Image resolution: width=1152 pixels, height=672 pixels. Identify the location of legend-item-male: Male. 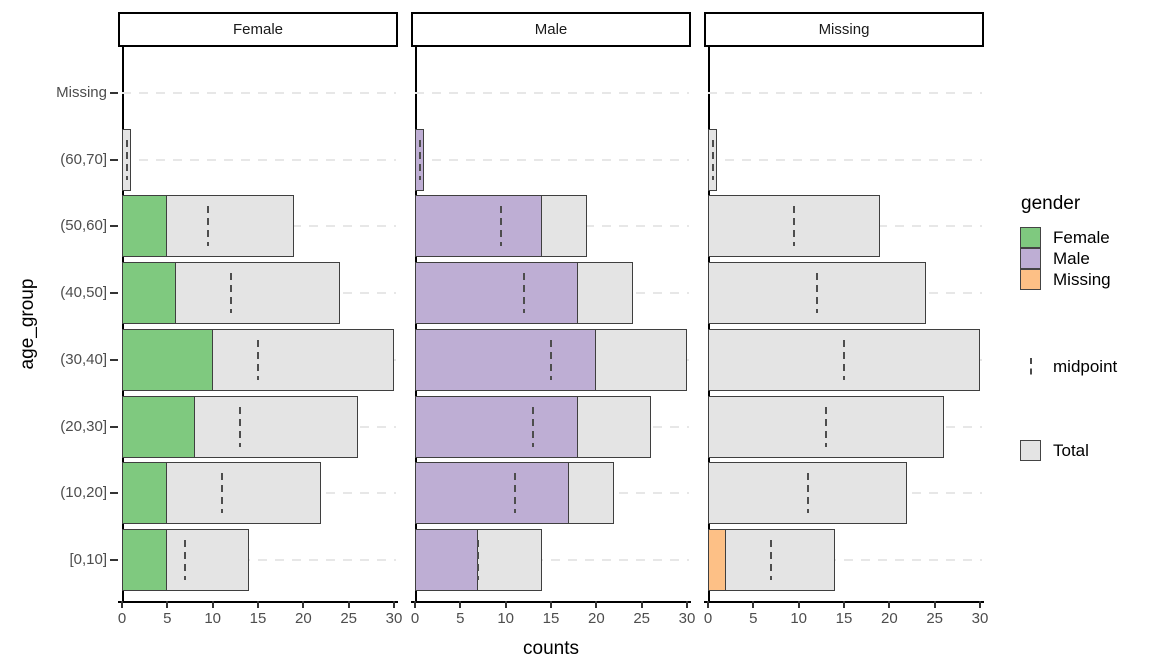
(1068, 258).